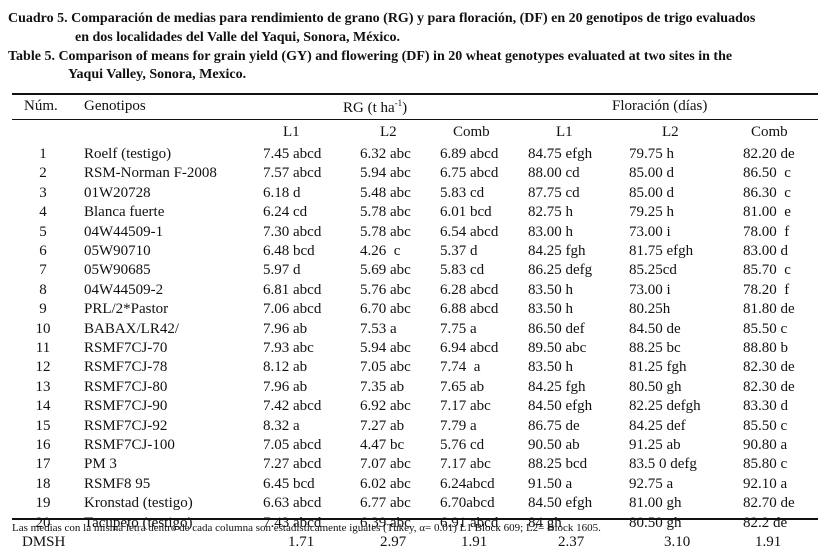  Describe the element at coordinates (43, 367) in the screenshot. I see `row-number: 12` at that location.